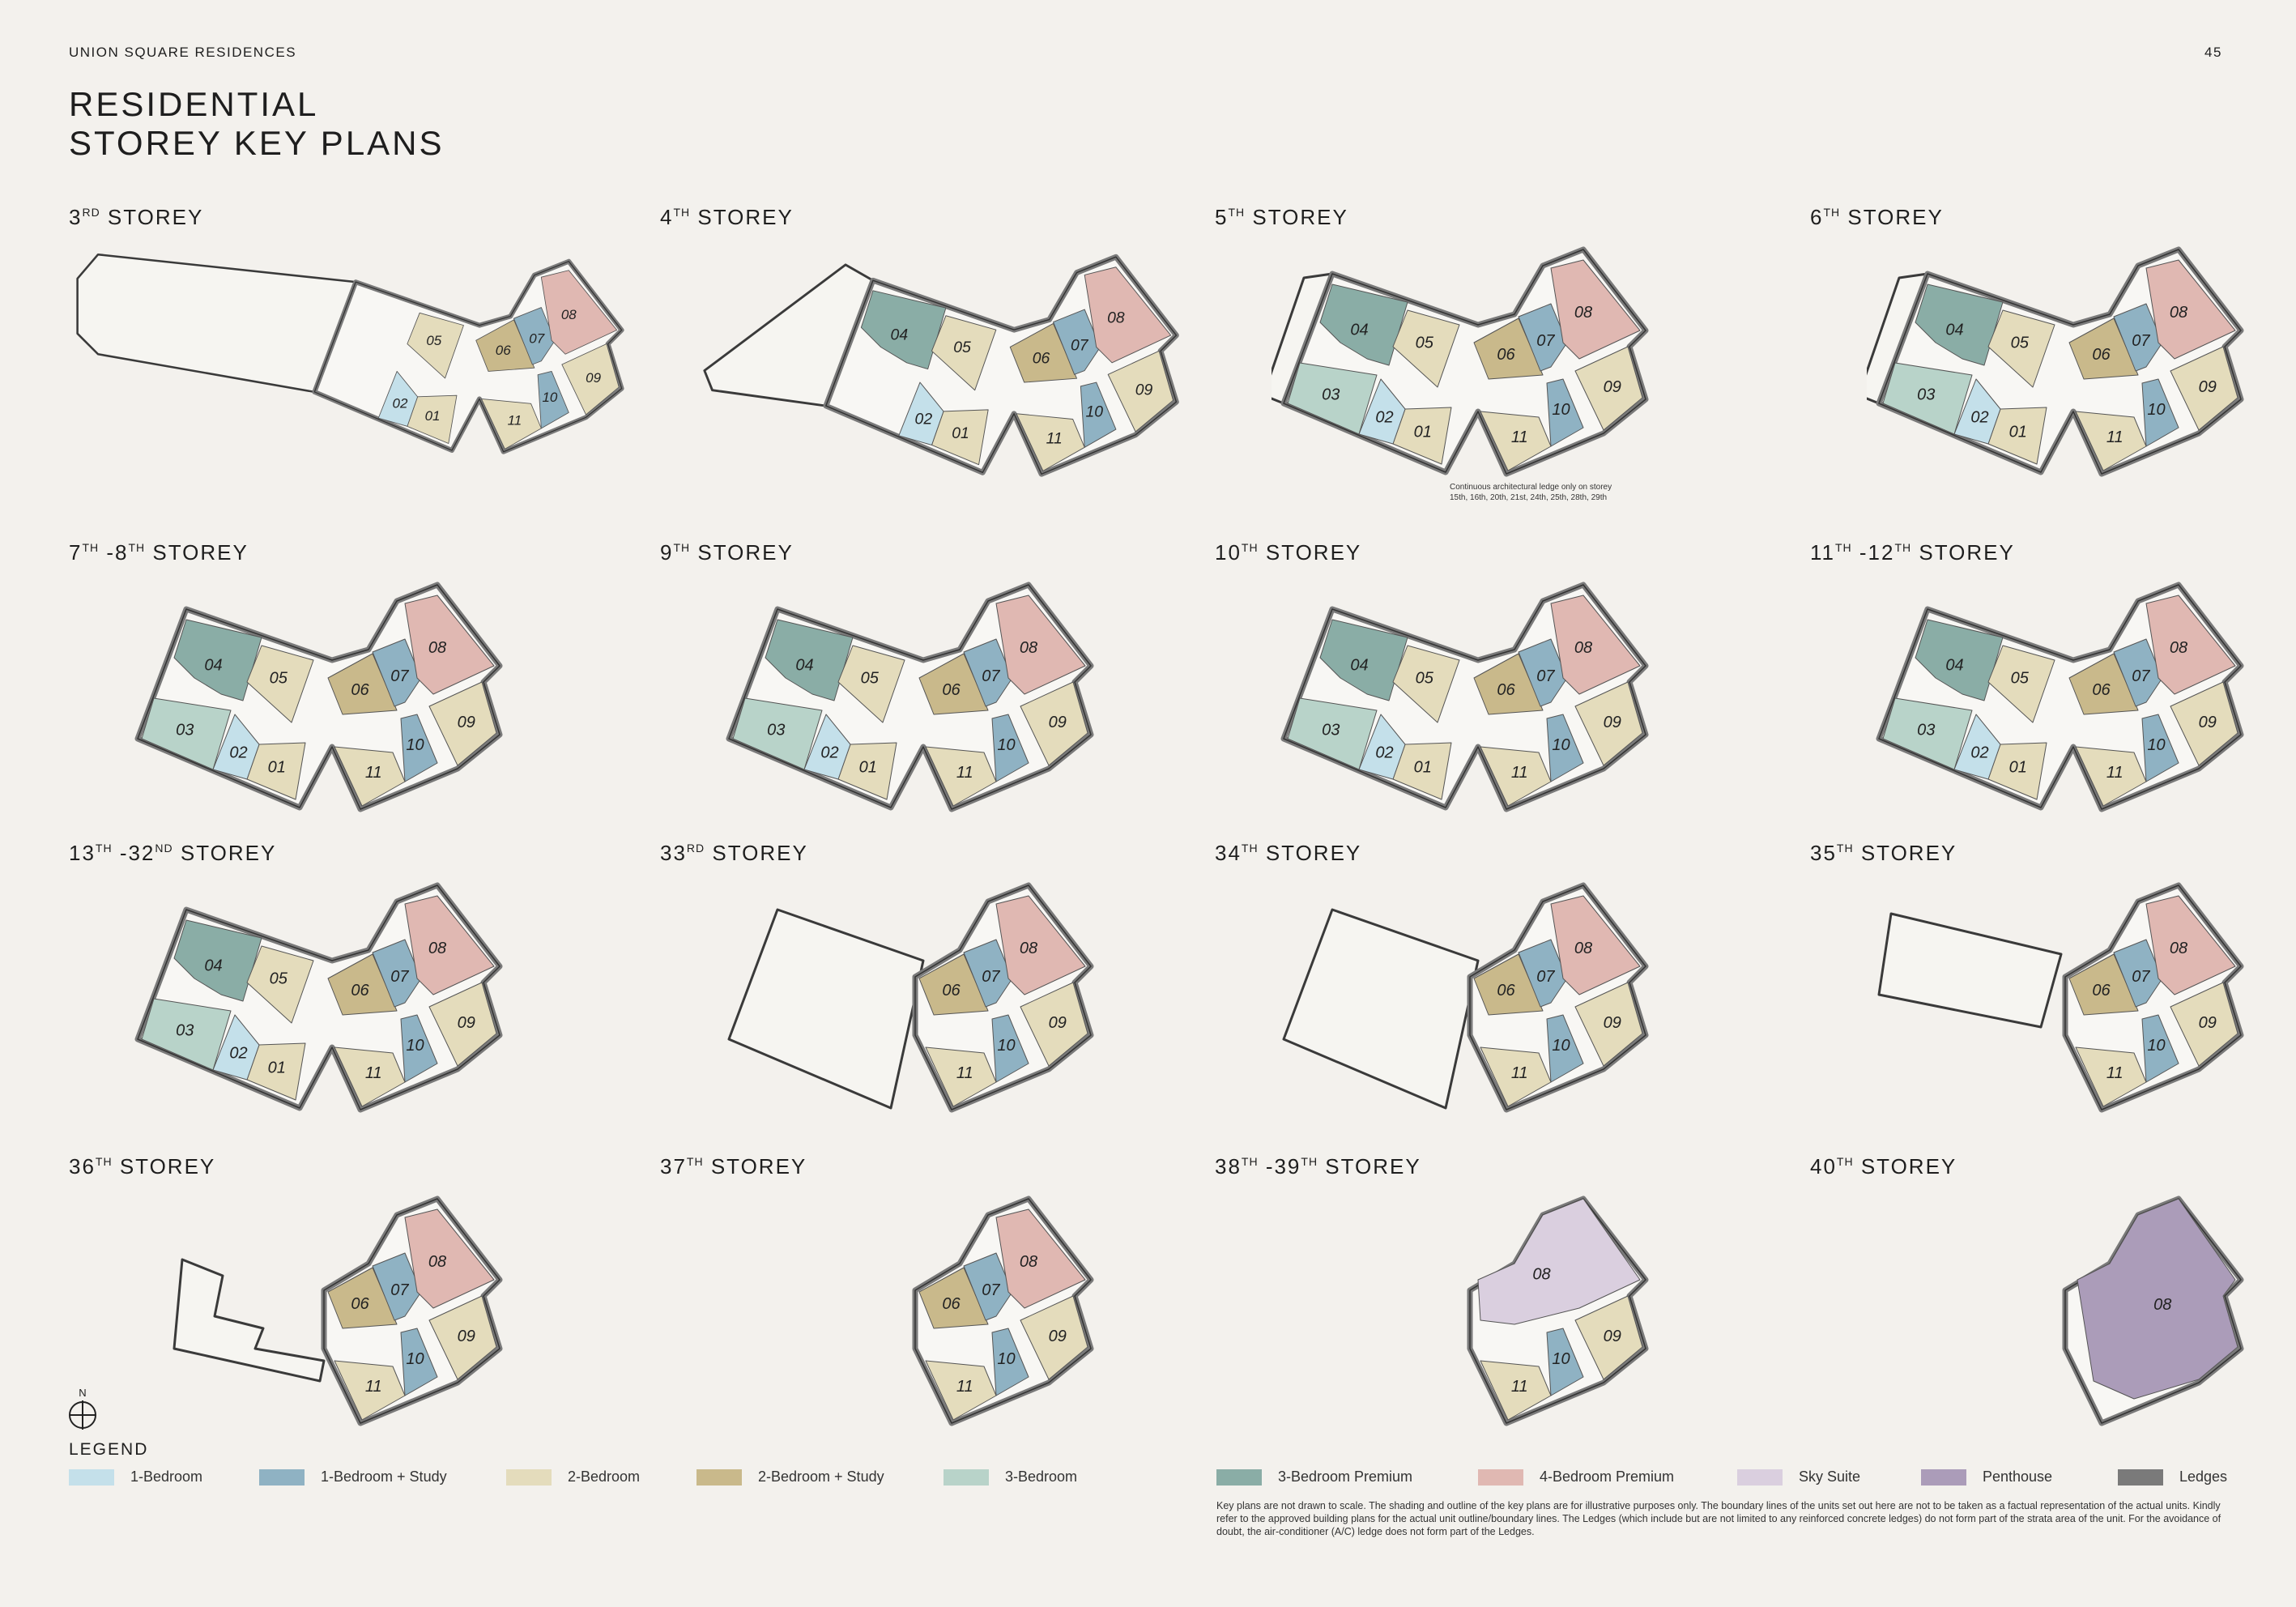  I want to click on plan-title: 11TH -12TH STOREY, so click(1913, 552).